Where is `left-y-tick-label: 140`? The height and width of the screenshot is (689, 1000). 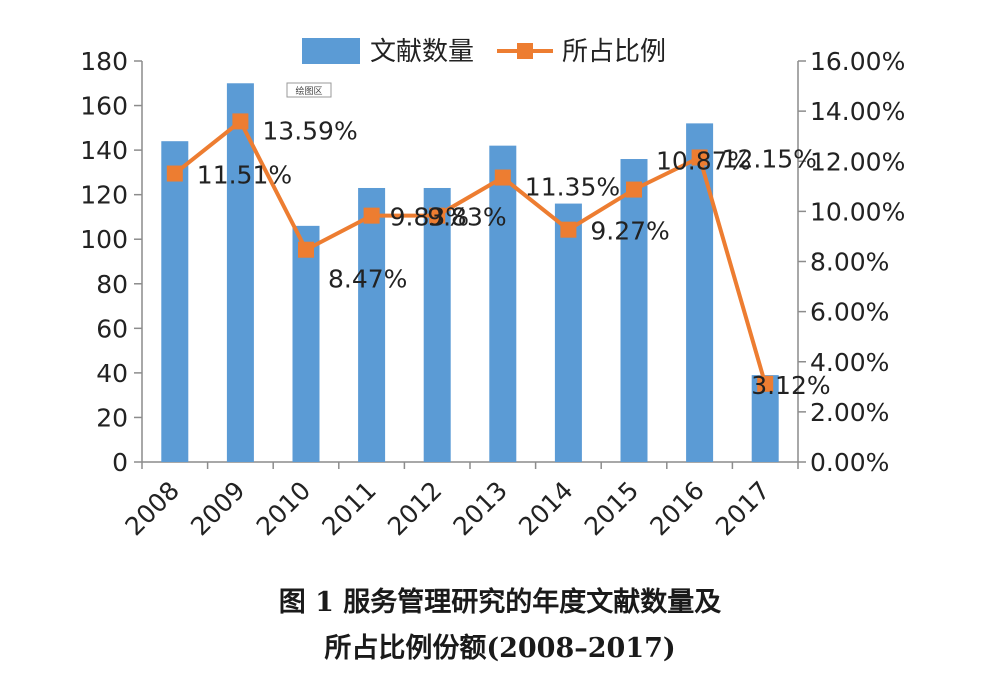 left-y-tick-label: 140 is located at coordinates (104, 150).